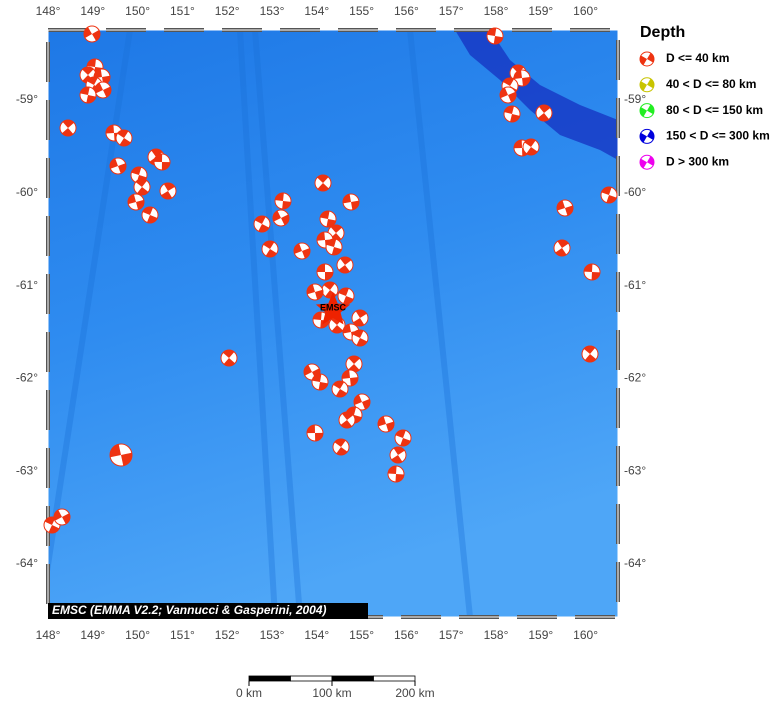 This screenshot has height=713, width=783. I want to click on credit-background, so click(208, 611).